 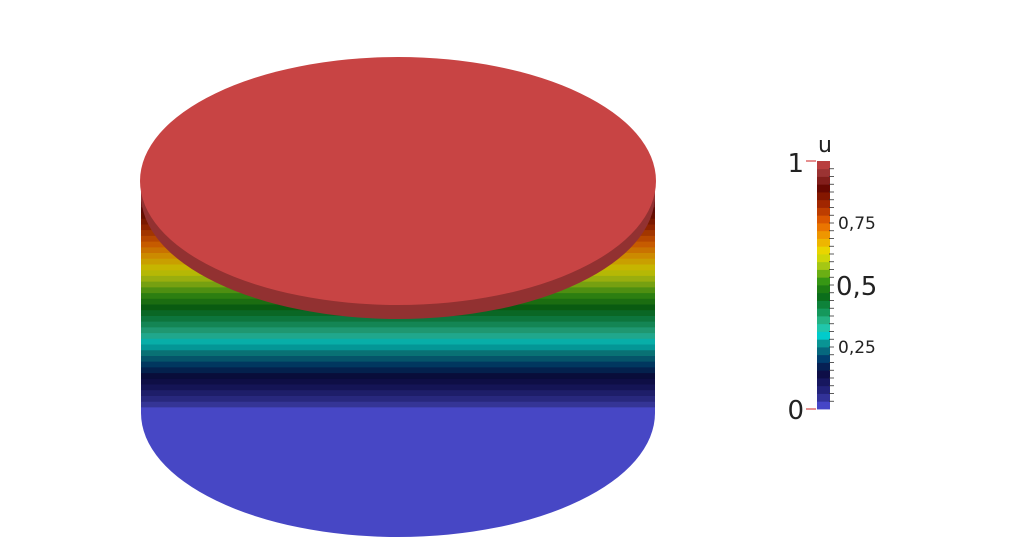 I want to click on legend-tick-marks, so click(x=831, y=285).